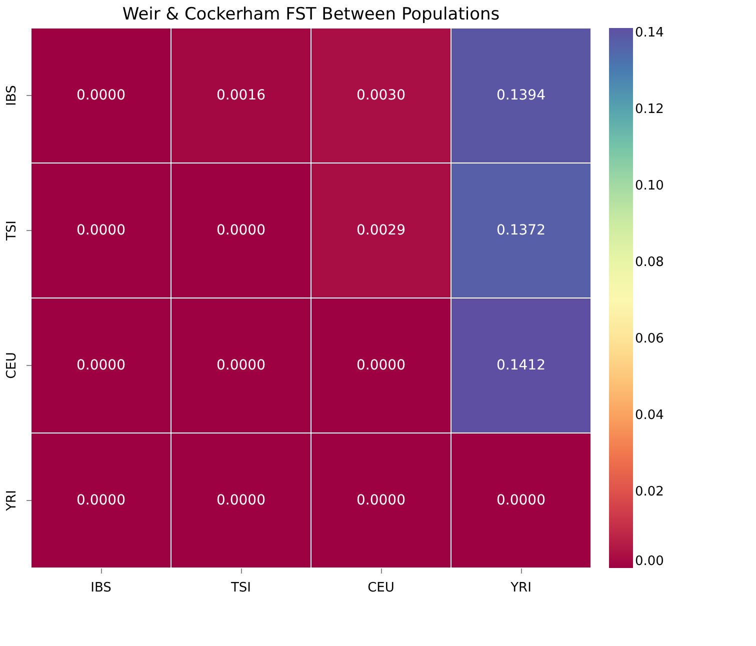 The width and height of the screenshot is (756, 646). Describe the element at coordinates (649, 492) in the screenshot. I see `color-bar-label: 0.02` at that location.